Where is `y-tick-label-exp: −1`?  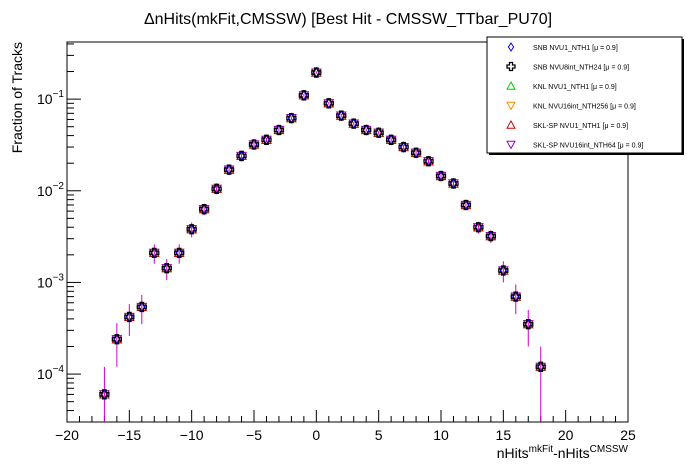 y-tick-label-exp: −1 is located at coordinates (59, 94).